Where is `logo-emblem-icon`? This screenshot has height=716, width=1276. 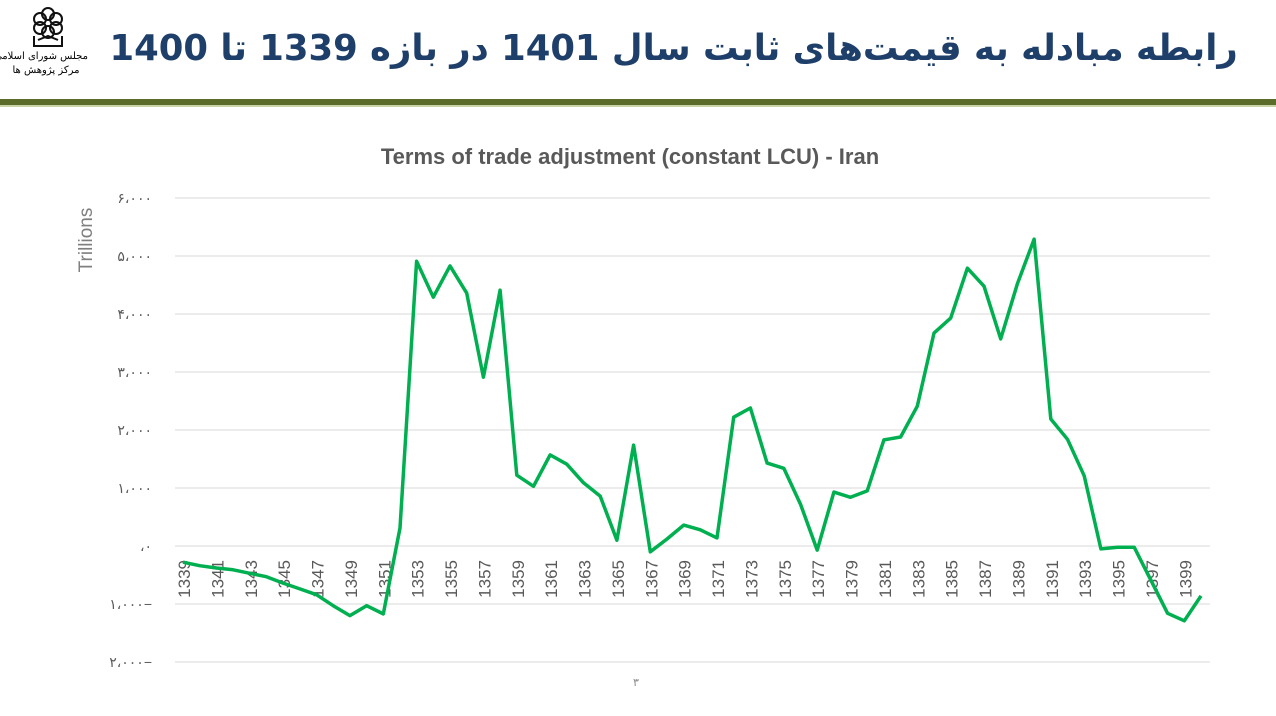
logo-emblem-icon is located at coordinates (48, 27).